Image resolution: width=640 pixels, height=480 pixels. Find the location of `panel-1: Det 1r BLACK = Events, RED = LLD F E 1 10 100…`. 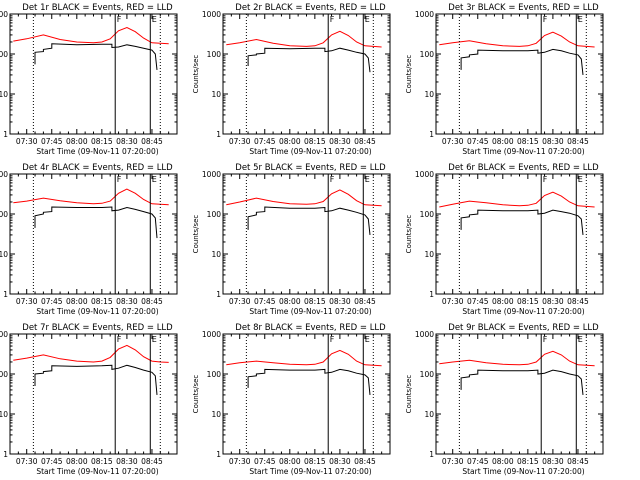

panel-1: Det 1r BLACK = Events, RED = LLD F E 1 10 100… is located at coordinates (89, 79).